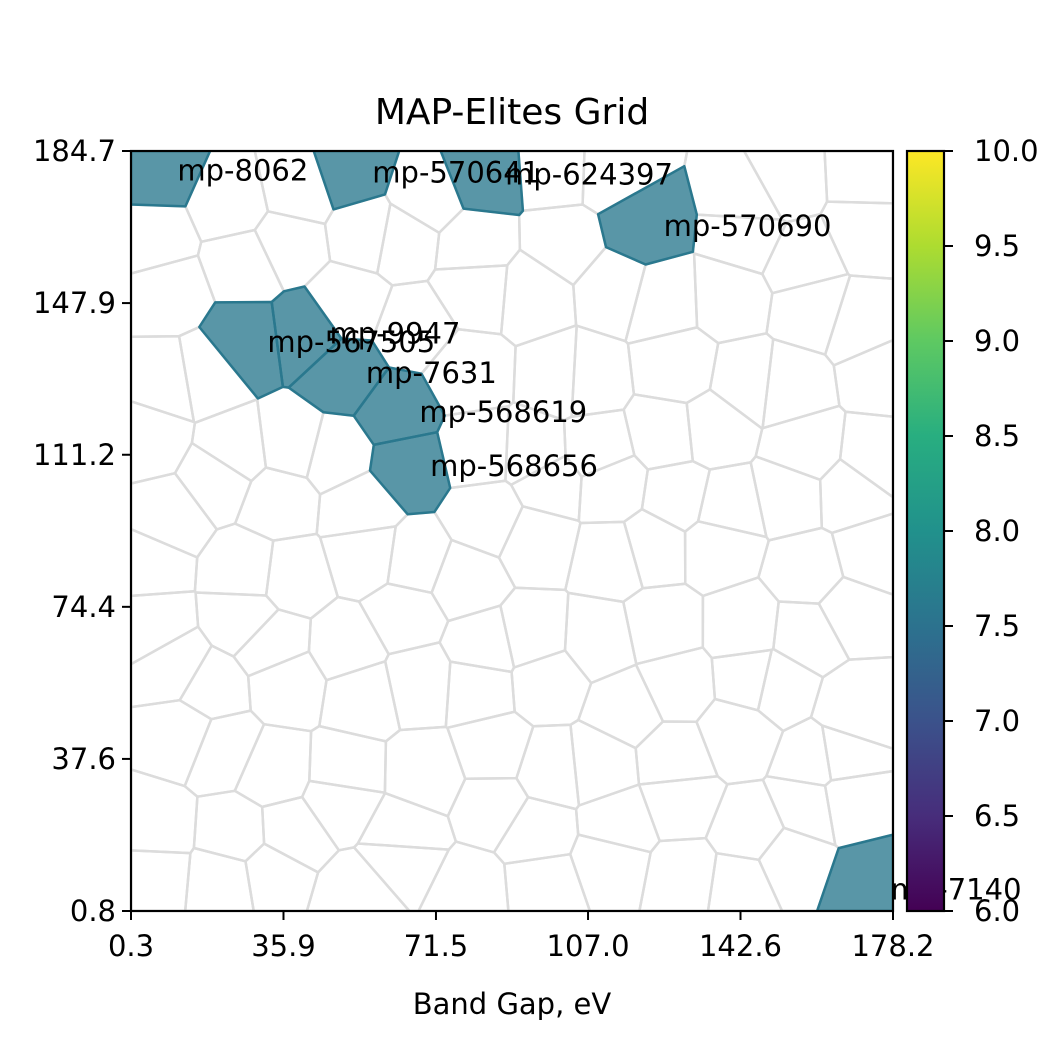  I want to click on colorbar-tick-label: 9.5, so click(997, 246).